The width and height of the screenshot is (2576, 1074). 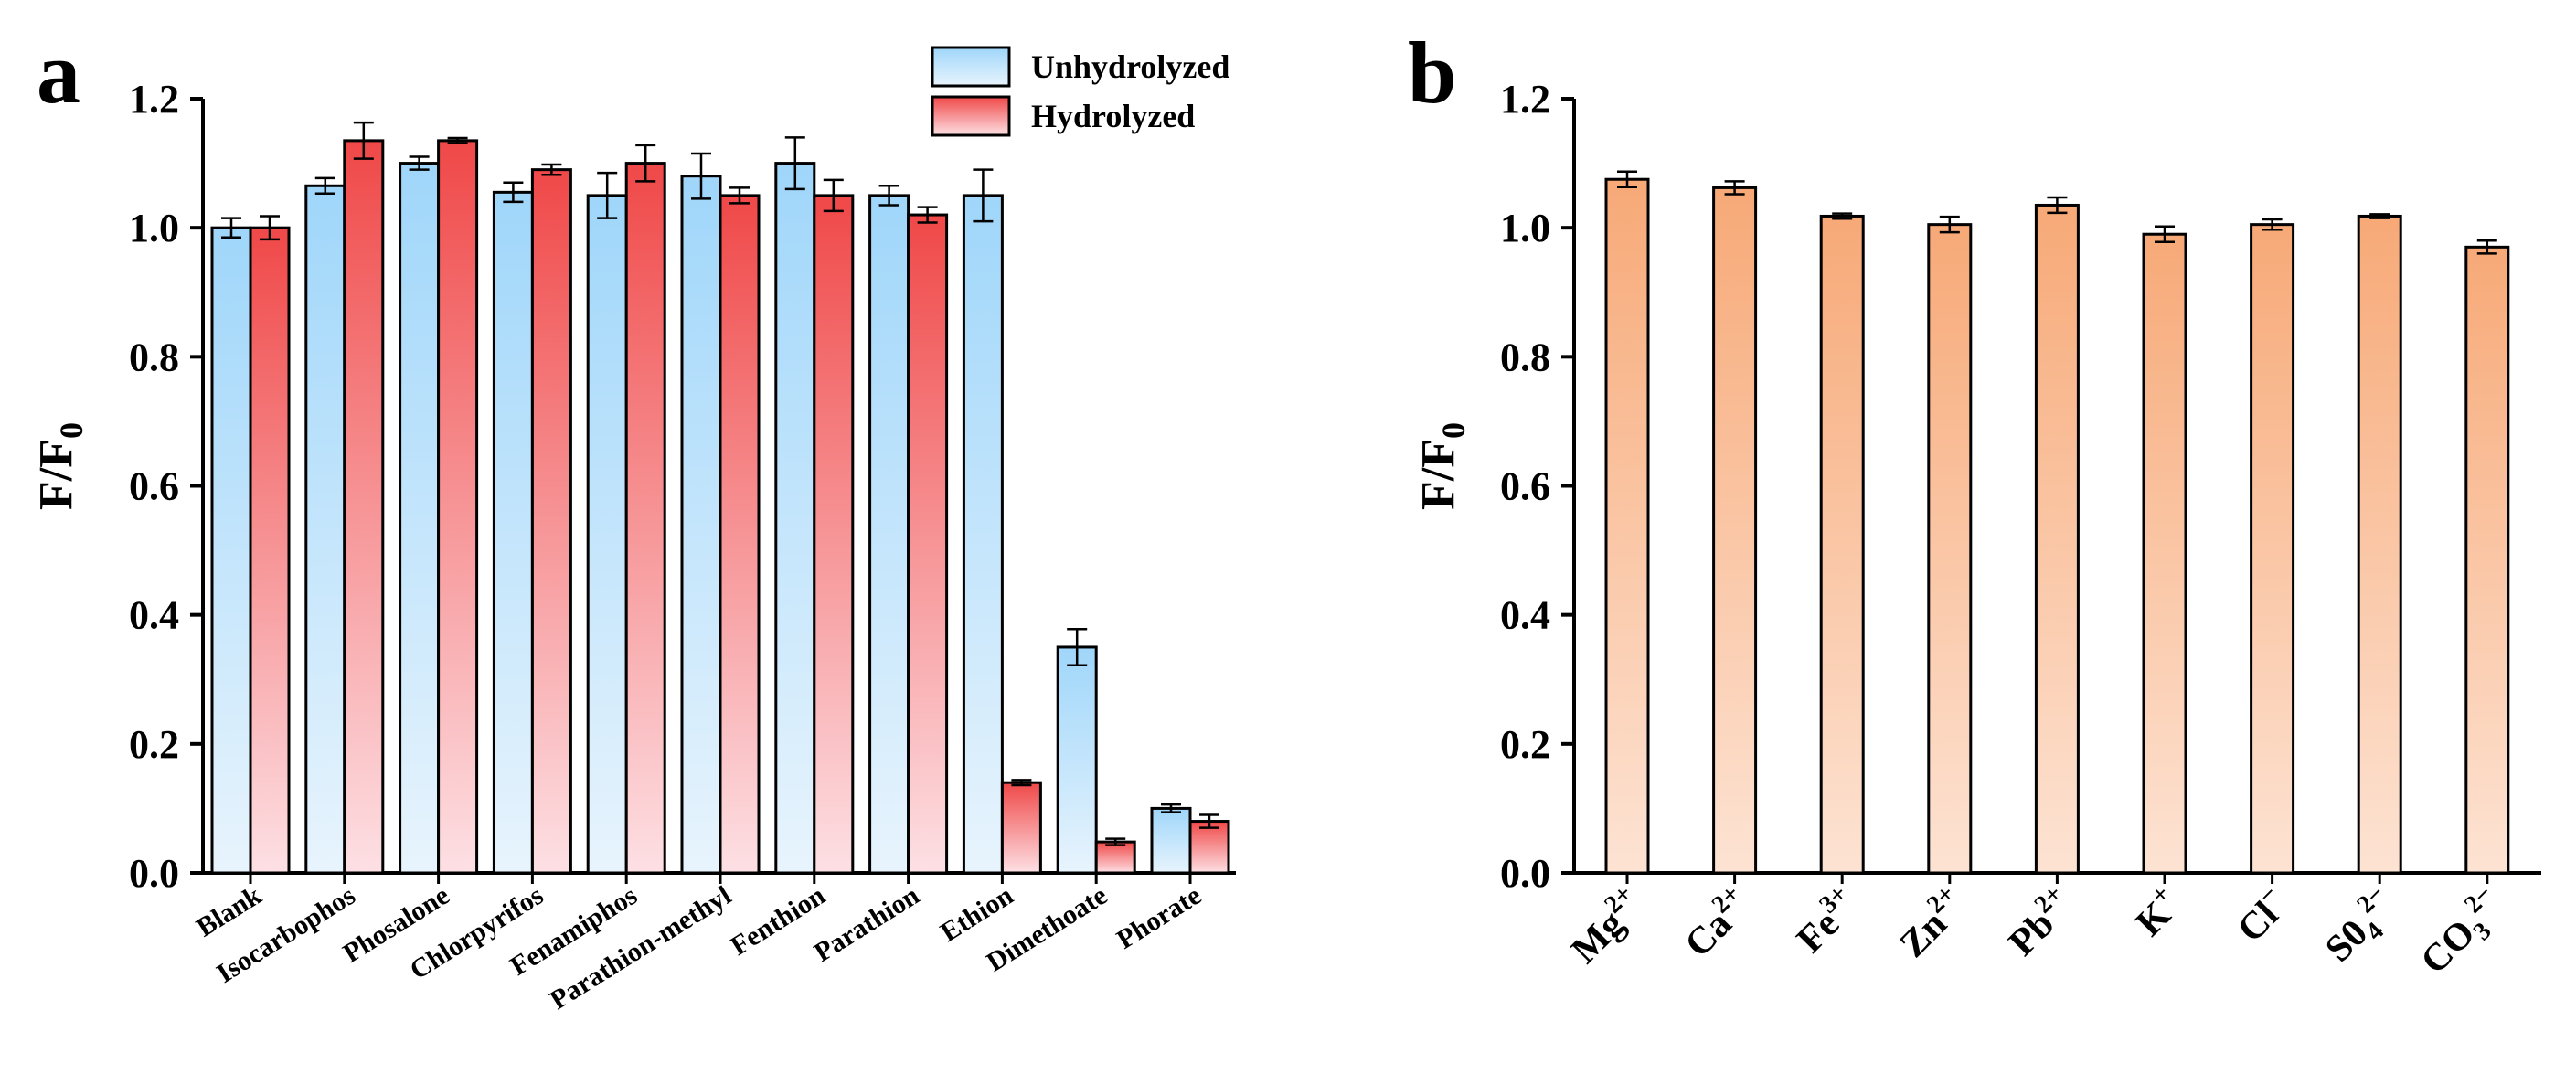 What do you see at coordinates (2156, 912) in the screenshot?
I see `x-tick-label: K+` at bounding box center [2156, 912].